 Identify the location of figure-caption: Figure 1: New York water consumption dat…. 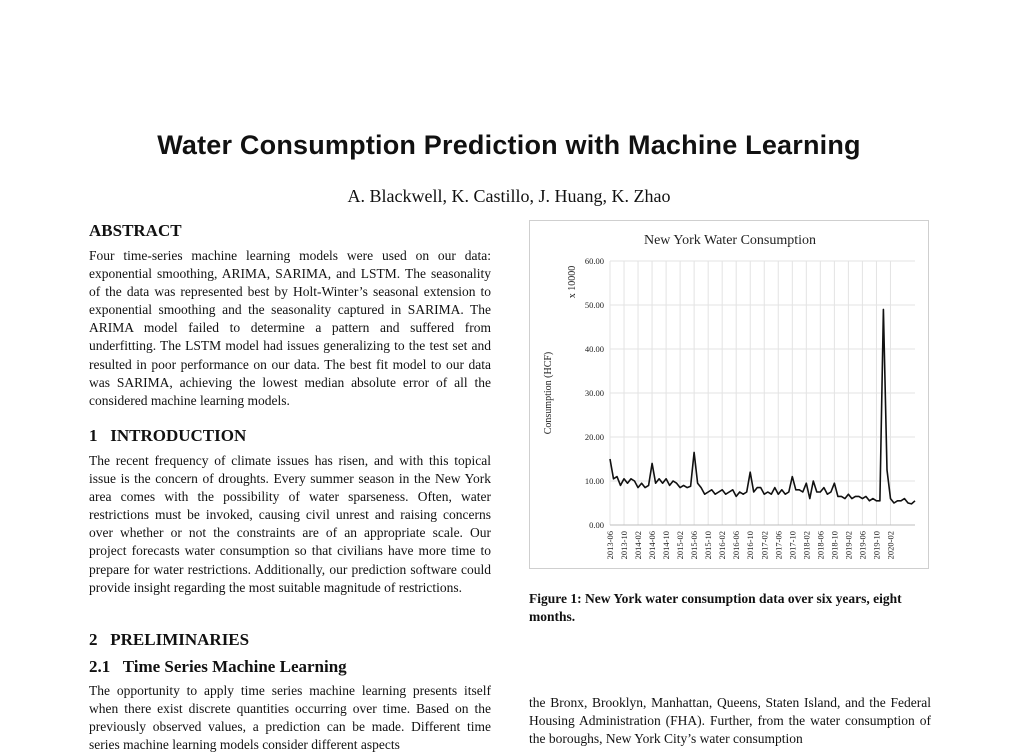
(715, 607).